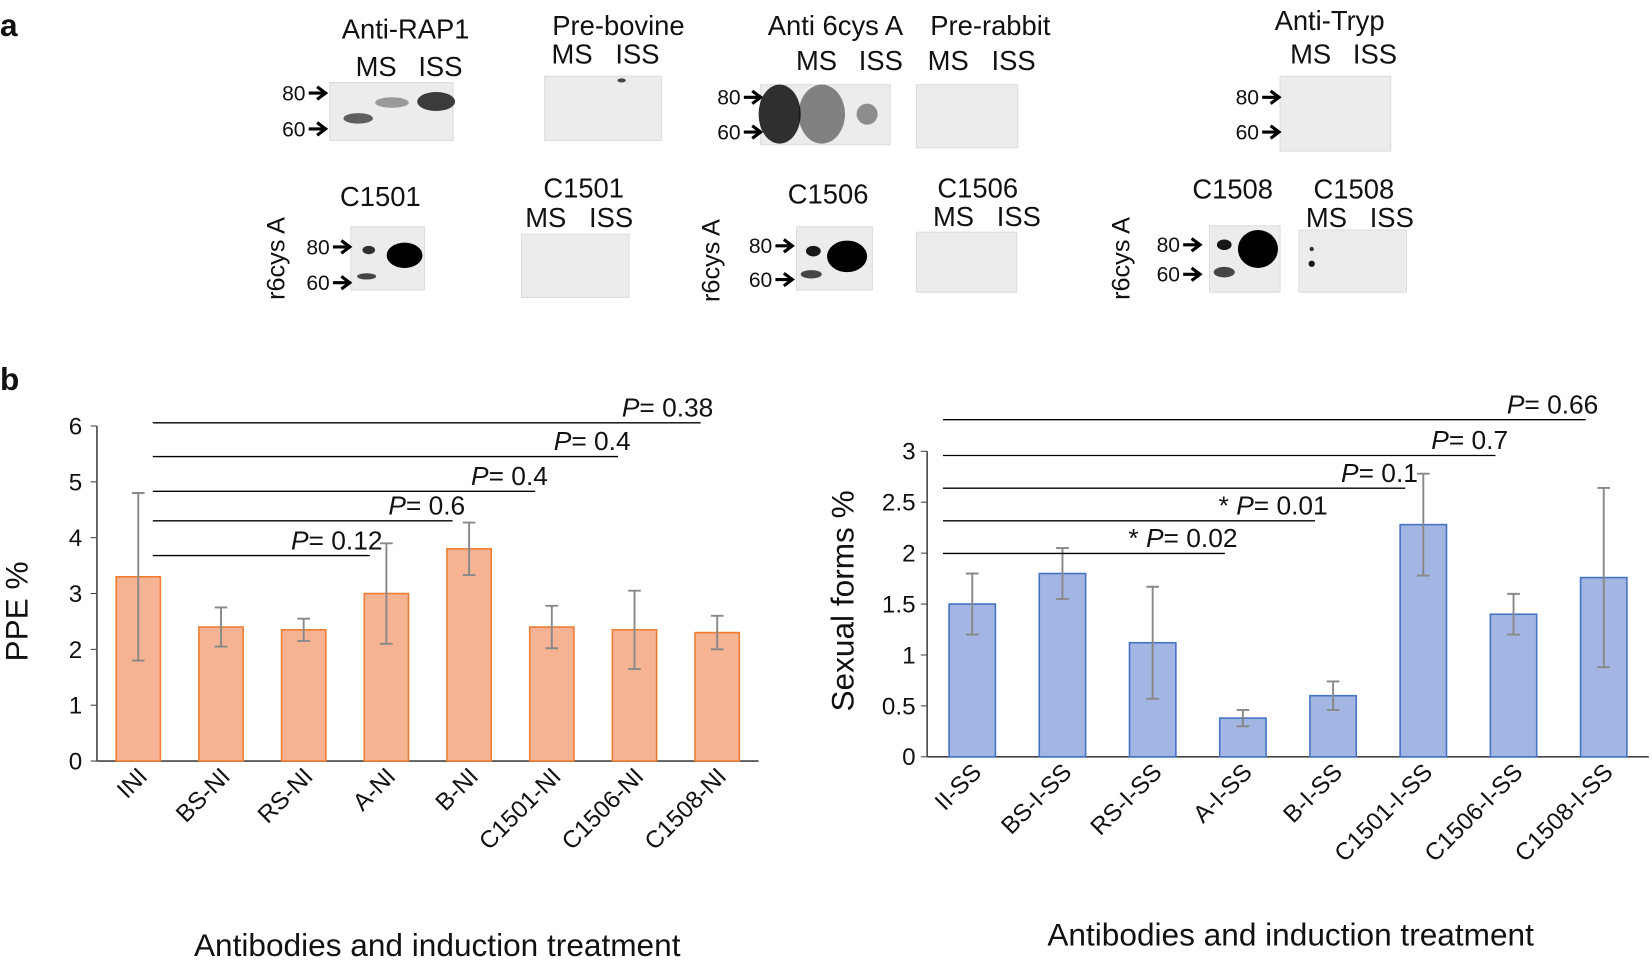  What do you see at coordinates (426, 506) in the screenshot?
I see `p-value-annotation: P= 0.6` at bounding box center [426, 506].